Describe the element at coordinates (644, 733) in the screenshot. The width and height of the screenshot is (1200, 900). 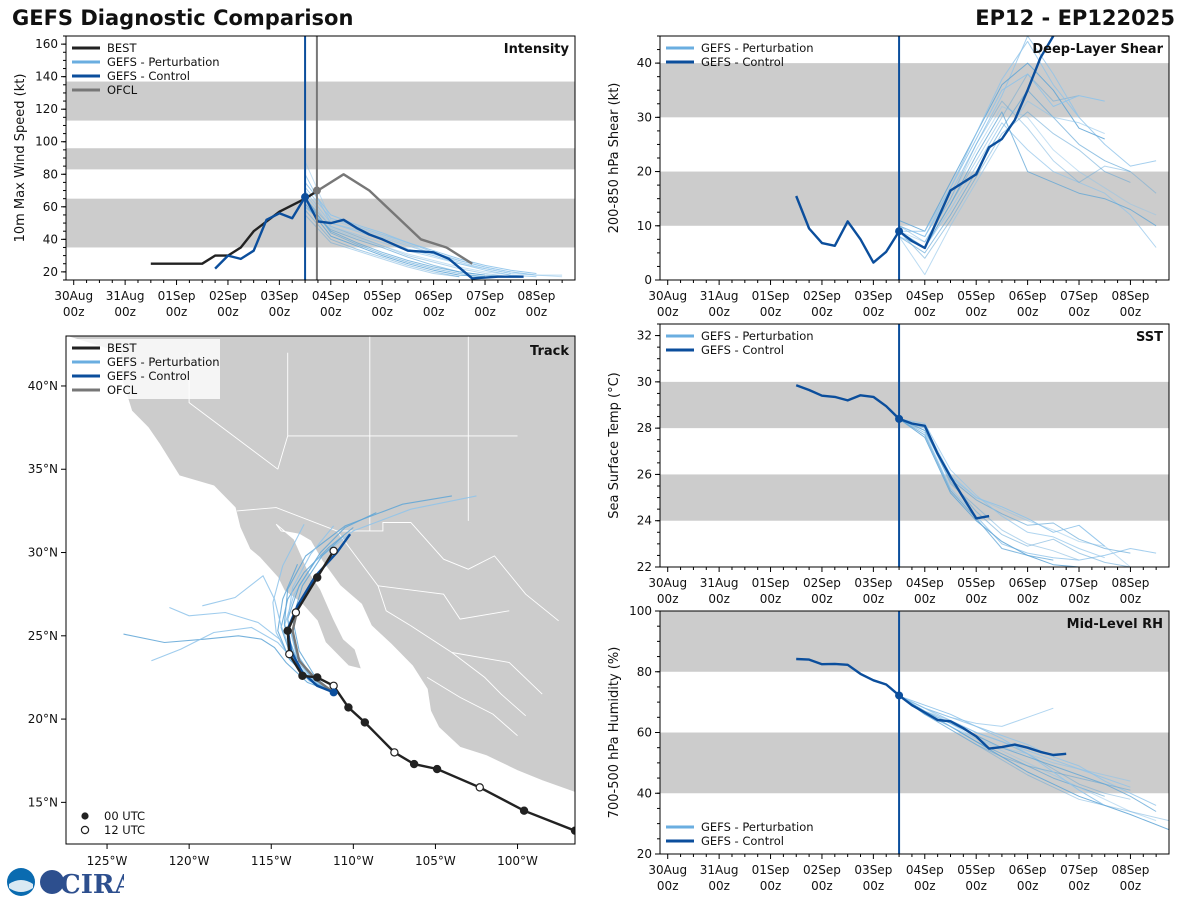
I see `rh-y-tick-label: 60` at that location.